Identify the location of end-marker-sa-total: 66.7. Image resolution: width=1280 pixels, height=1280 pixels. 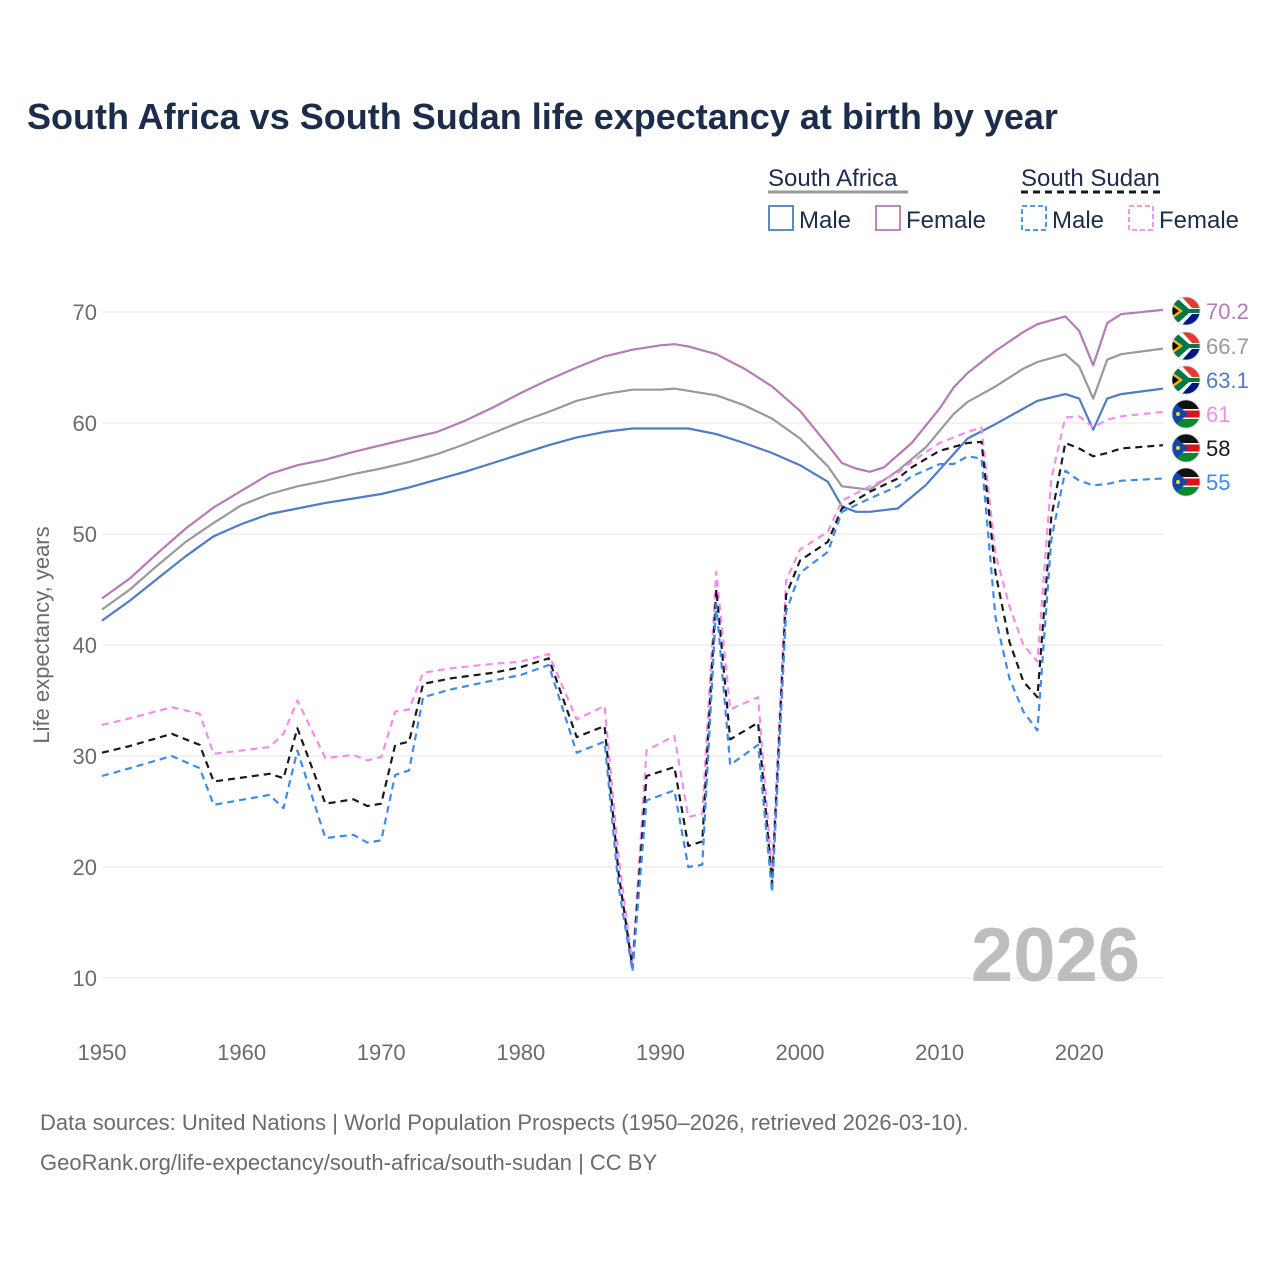
(1210, 346).